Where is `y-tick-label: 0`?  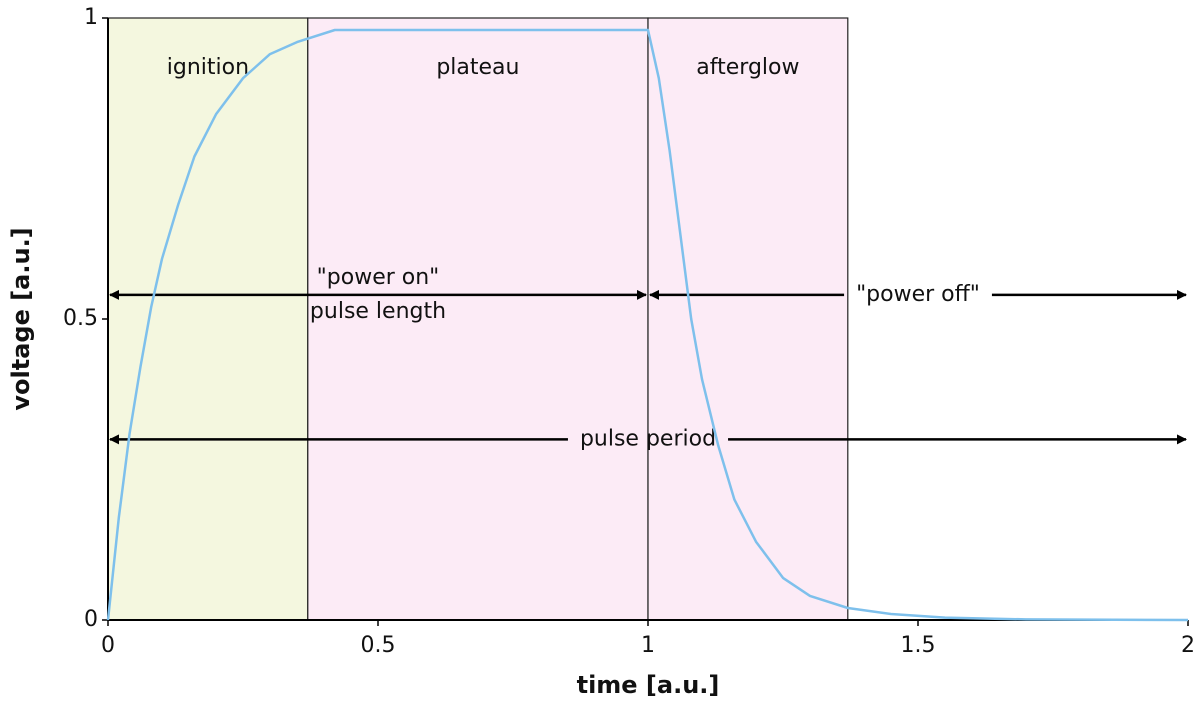 y-tick-label: 0 is located at coordinates (91, 619).